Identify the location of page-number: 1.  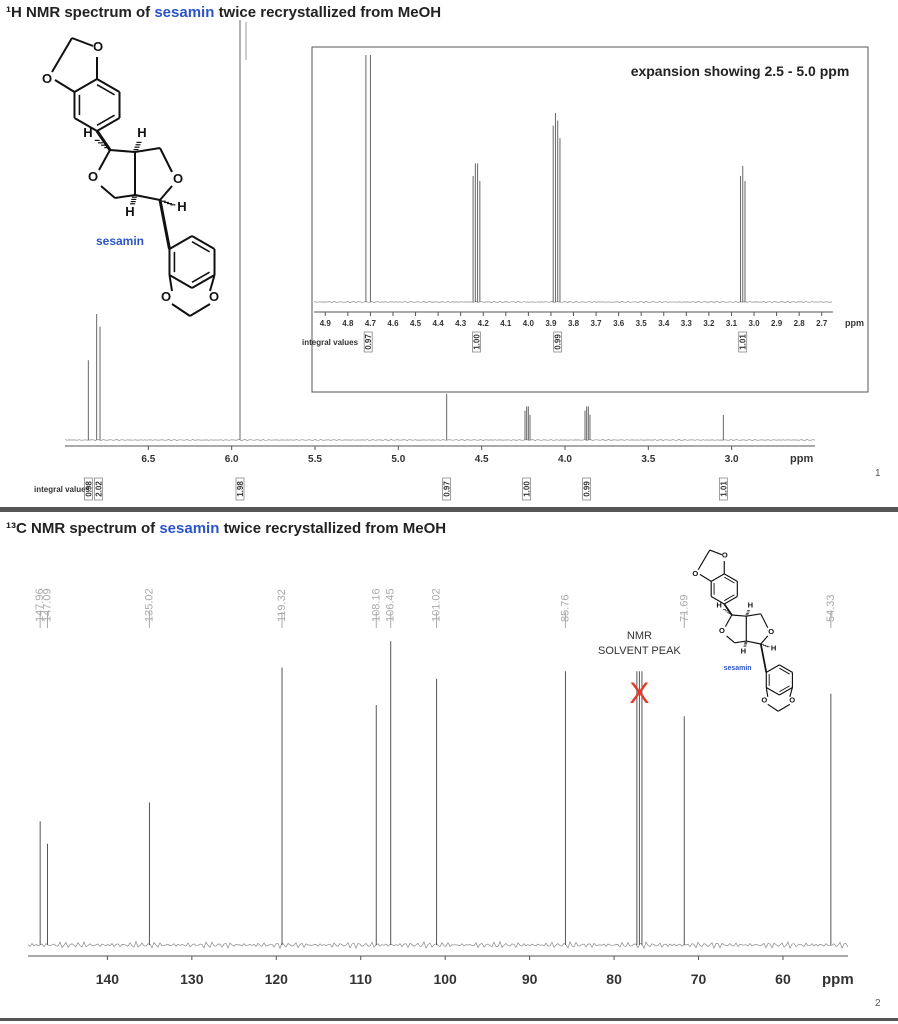
(878, 473).